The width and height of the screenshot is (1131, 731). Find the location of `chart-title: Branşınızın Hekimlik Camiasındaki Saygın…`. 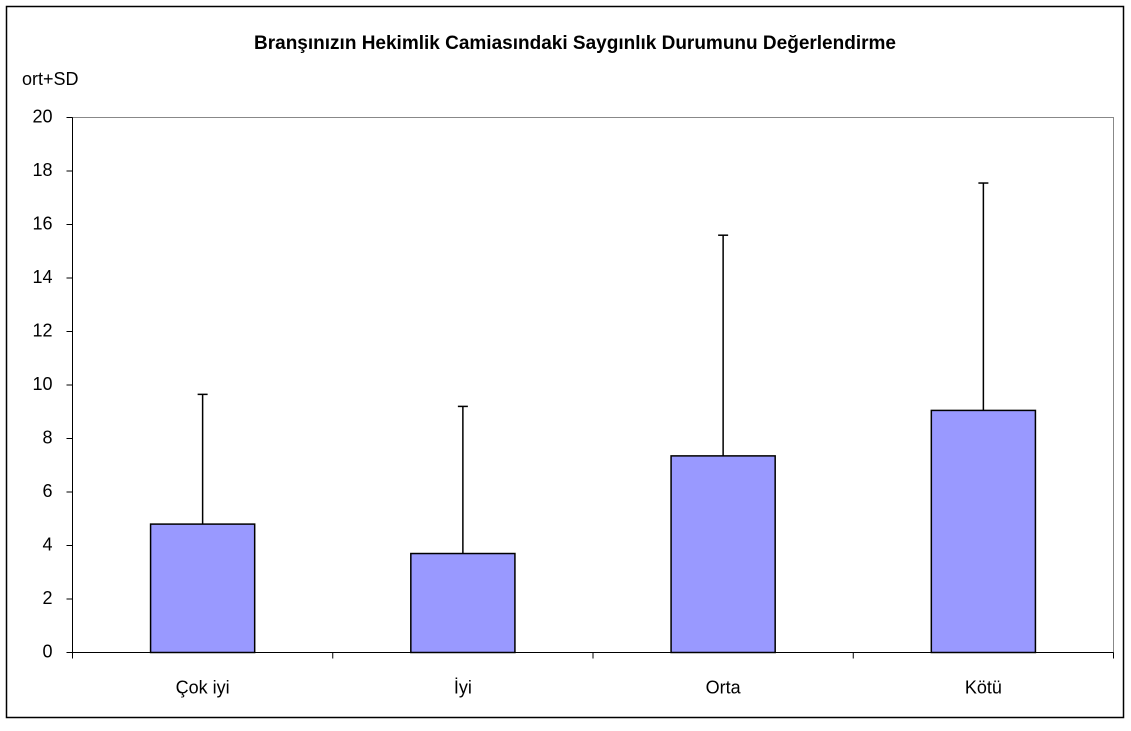

chart-title: Branşınızın Hekimlik Camiasındaki Saygın… is located at coordinates (575, 43).